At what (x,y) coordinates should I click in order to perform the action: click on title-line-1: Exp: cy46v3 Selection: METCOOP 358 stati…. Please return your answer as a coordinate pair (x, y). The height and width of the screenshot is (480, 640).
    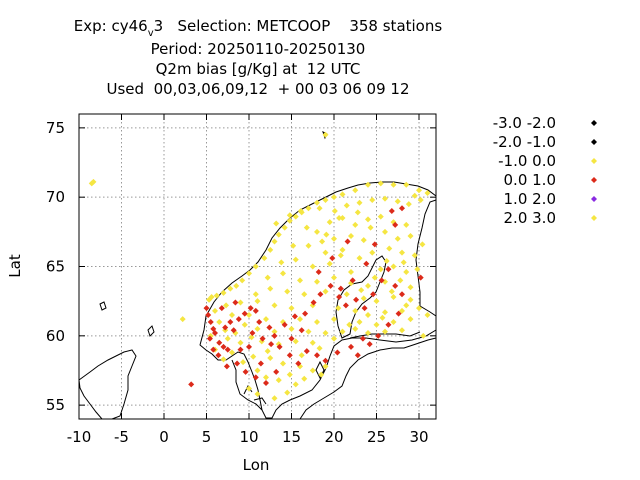
    Looking at the image, I should click on (258, 27).